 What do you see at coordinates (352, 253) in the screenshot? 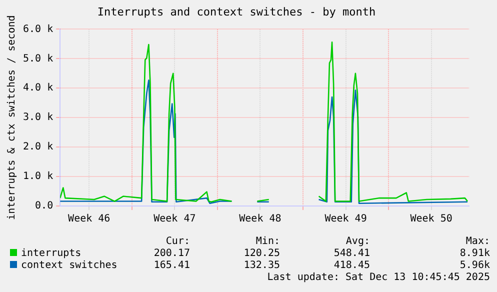
I see `text: 548.41` at bounding box center [352, 253].